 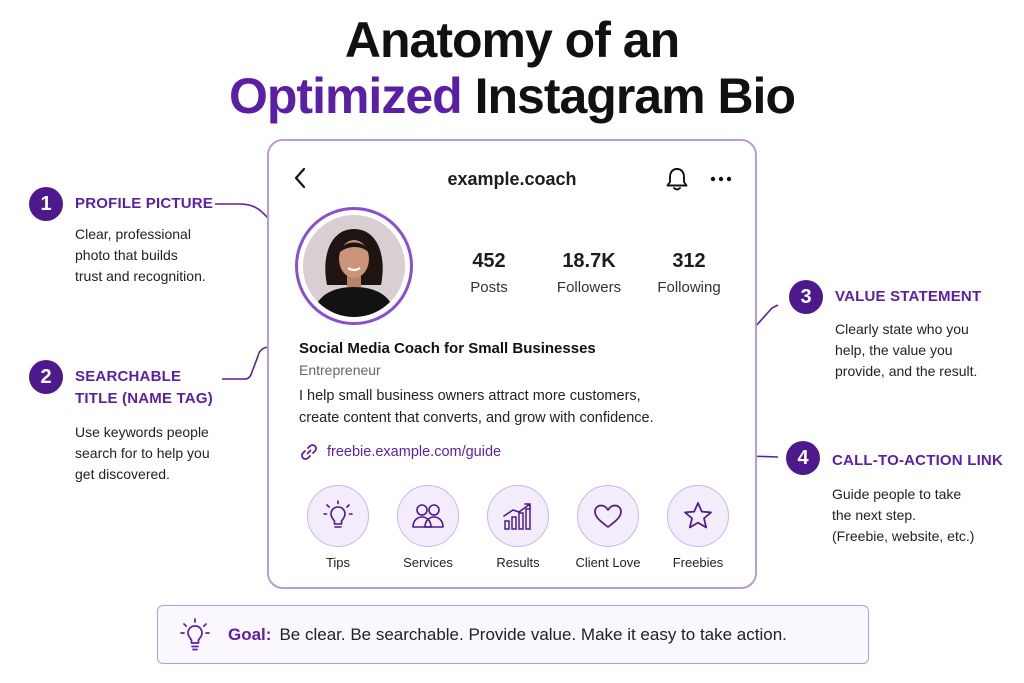 What do you see at coordinates (902, 329) in the screenshot?
I see `annotation-line: Clearly state who you` at bounding box center [902, 329].